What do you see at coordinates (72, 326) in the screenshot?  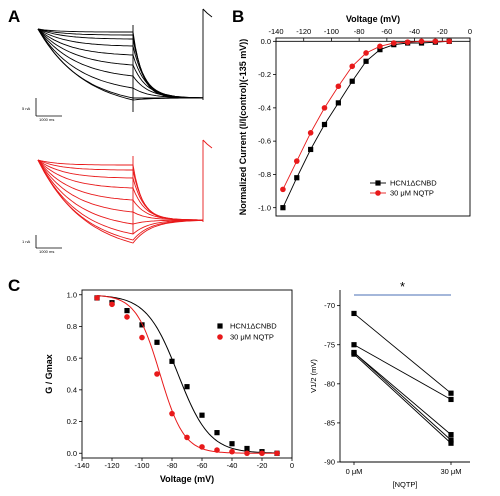 I see `y-tick-label: 0.8` at bounding box center [72, 326].